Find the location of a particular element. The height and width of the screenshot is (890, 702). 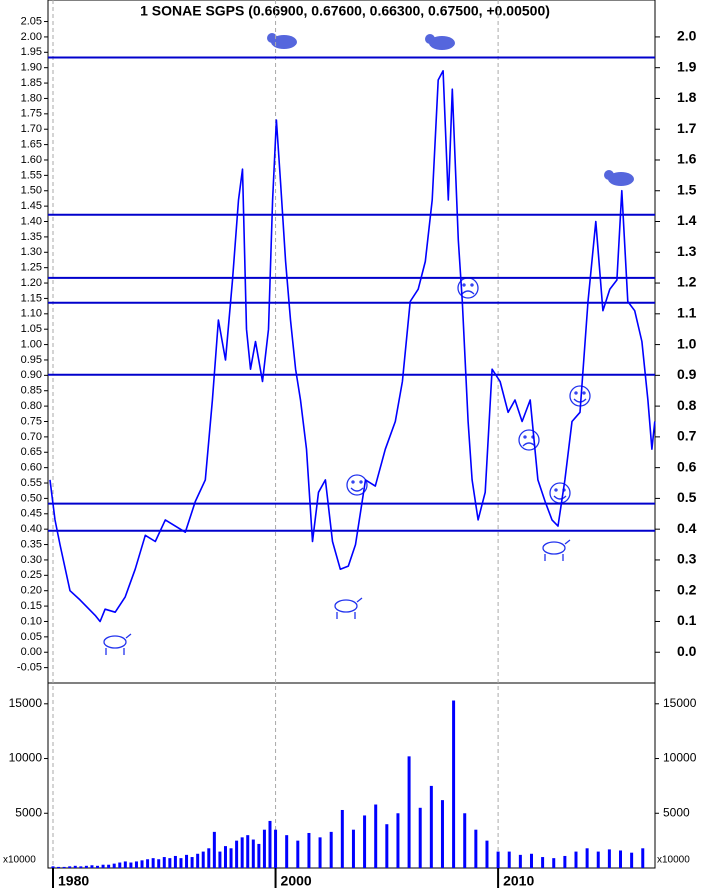

y2-tick-label: 0.9 is located at coordinates (687, 374).